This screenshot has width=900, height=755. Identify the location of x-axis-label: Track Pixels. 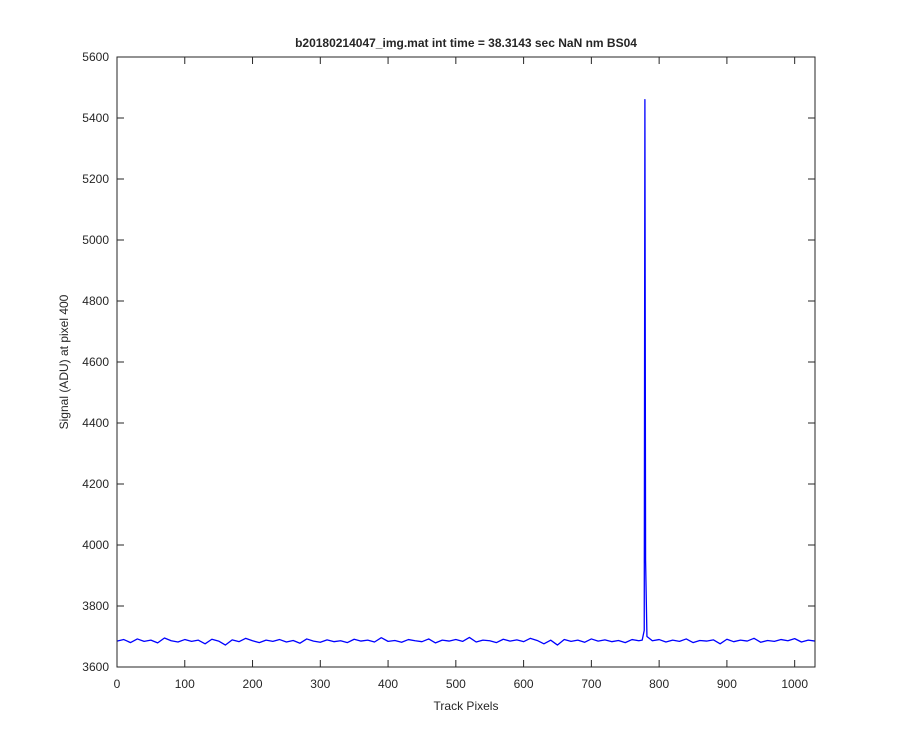
(466, 706).